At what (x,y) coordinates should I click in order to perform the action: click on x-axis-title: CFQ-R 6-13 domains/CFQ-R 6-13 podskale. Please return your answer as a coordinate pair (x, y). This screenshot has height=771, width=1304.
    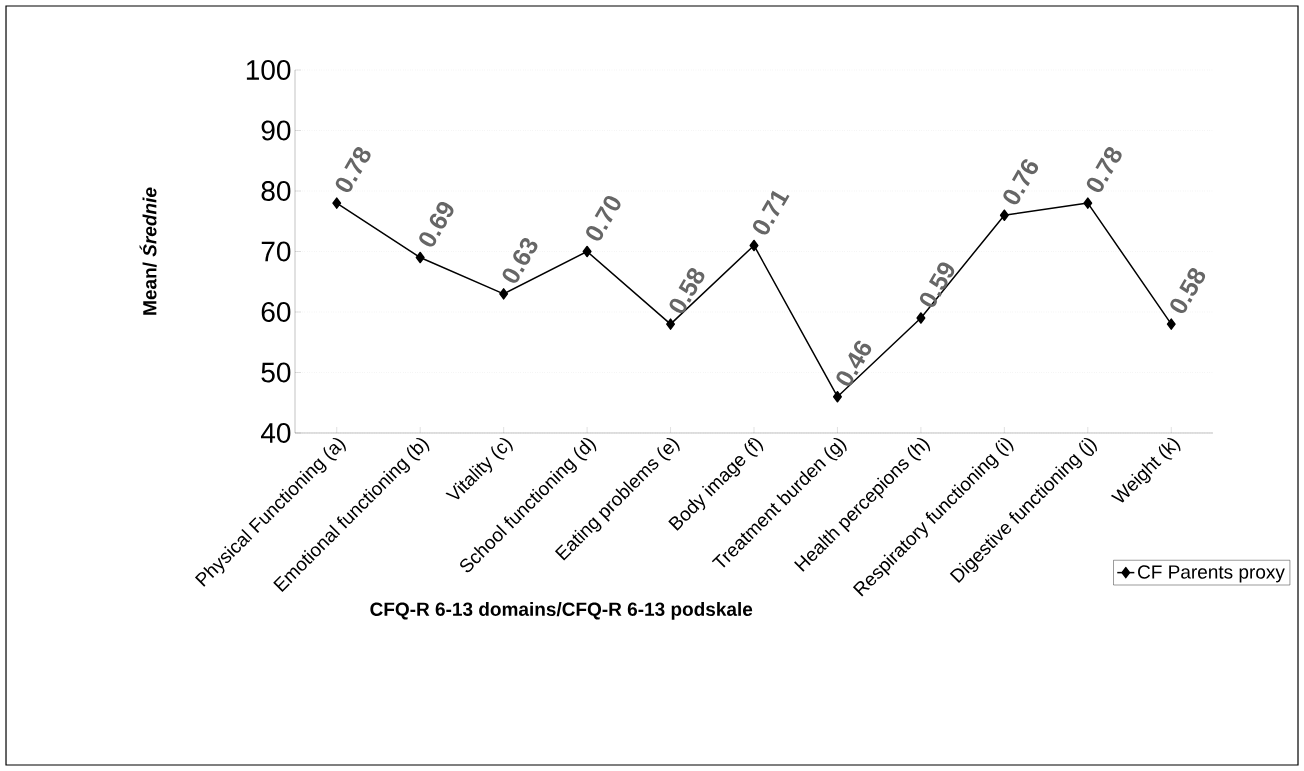
    Looking at the image, I should click on (561, 611).